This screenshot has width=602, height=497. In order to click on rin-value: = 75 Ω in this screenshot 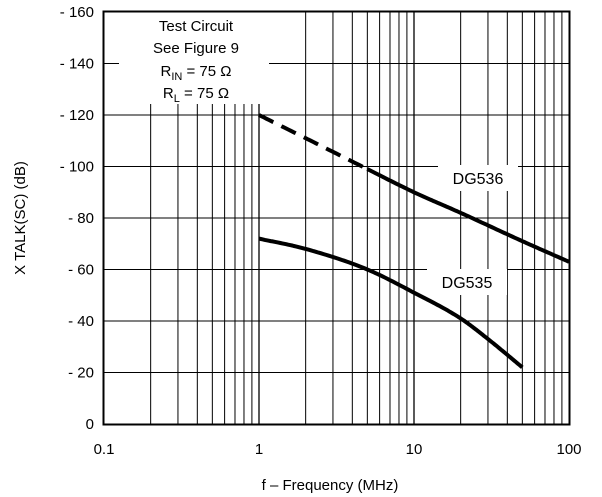, I will do `click(206, 71)`.